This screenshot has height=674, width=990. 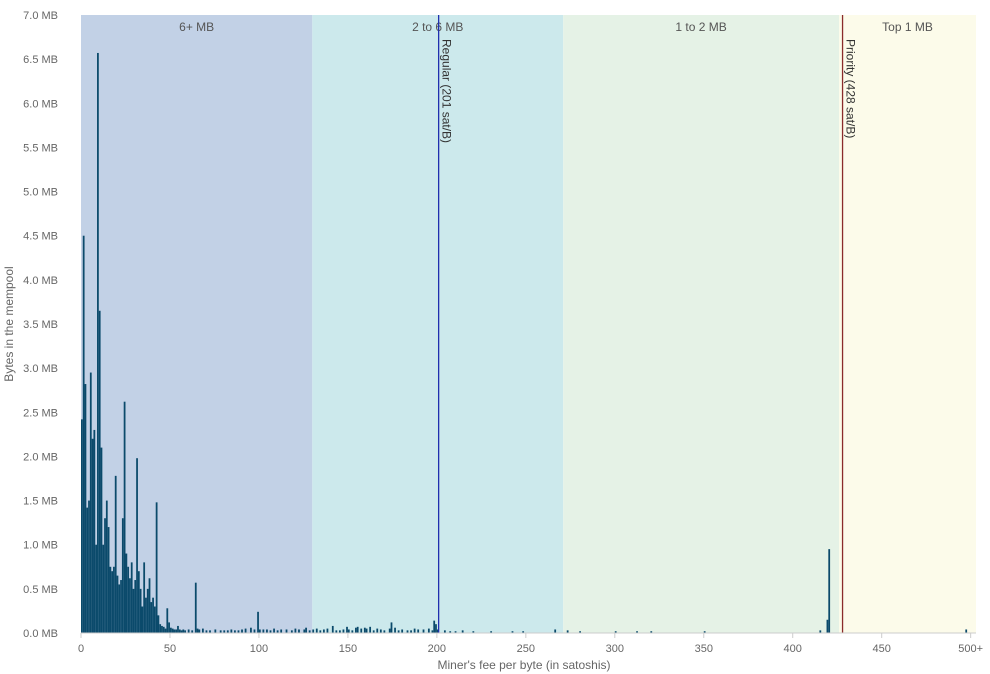 What do you see at coordinates (970, 649) in the screenshot?
I see `x-tick-label: 500+` at bounding box center [970, 649].